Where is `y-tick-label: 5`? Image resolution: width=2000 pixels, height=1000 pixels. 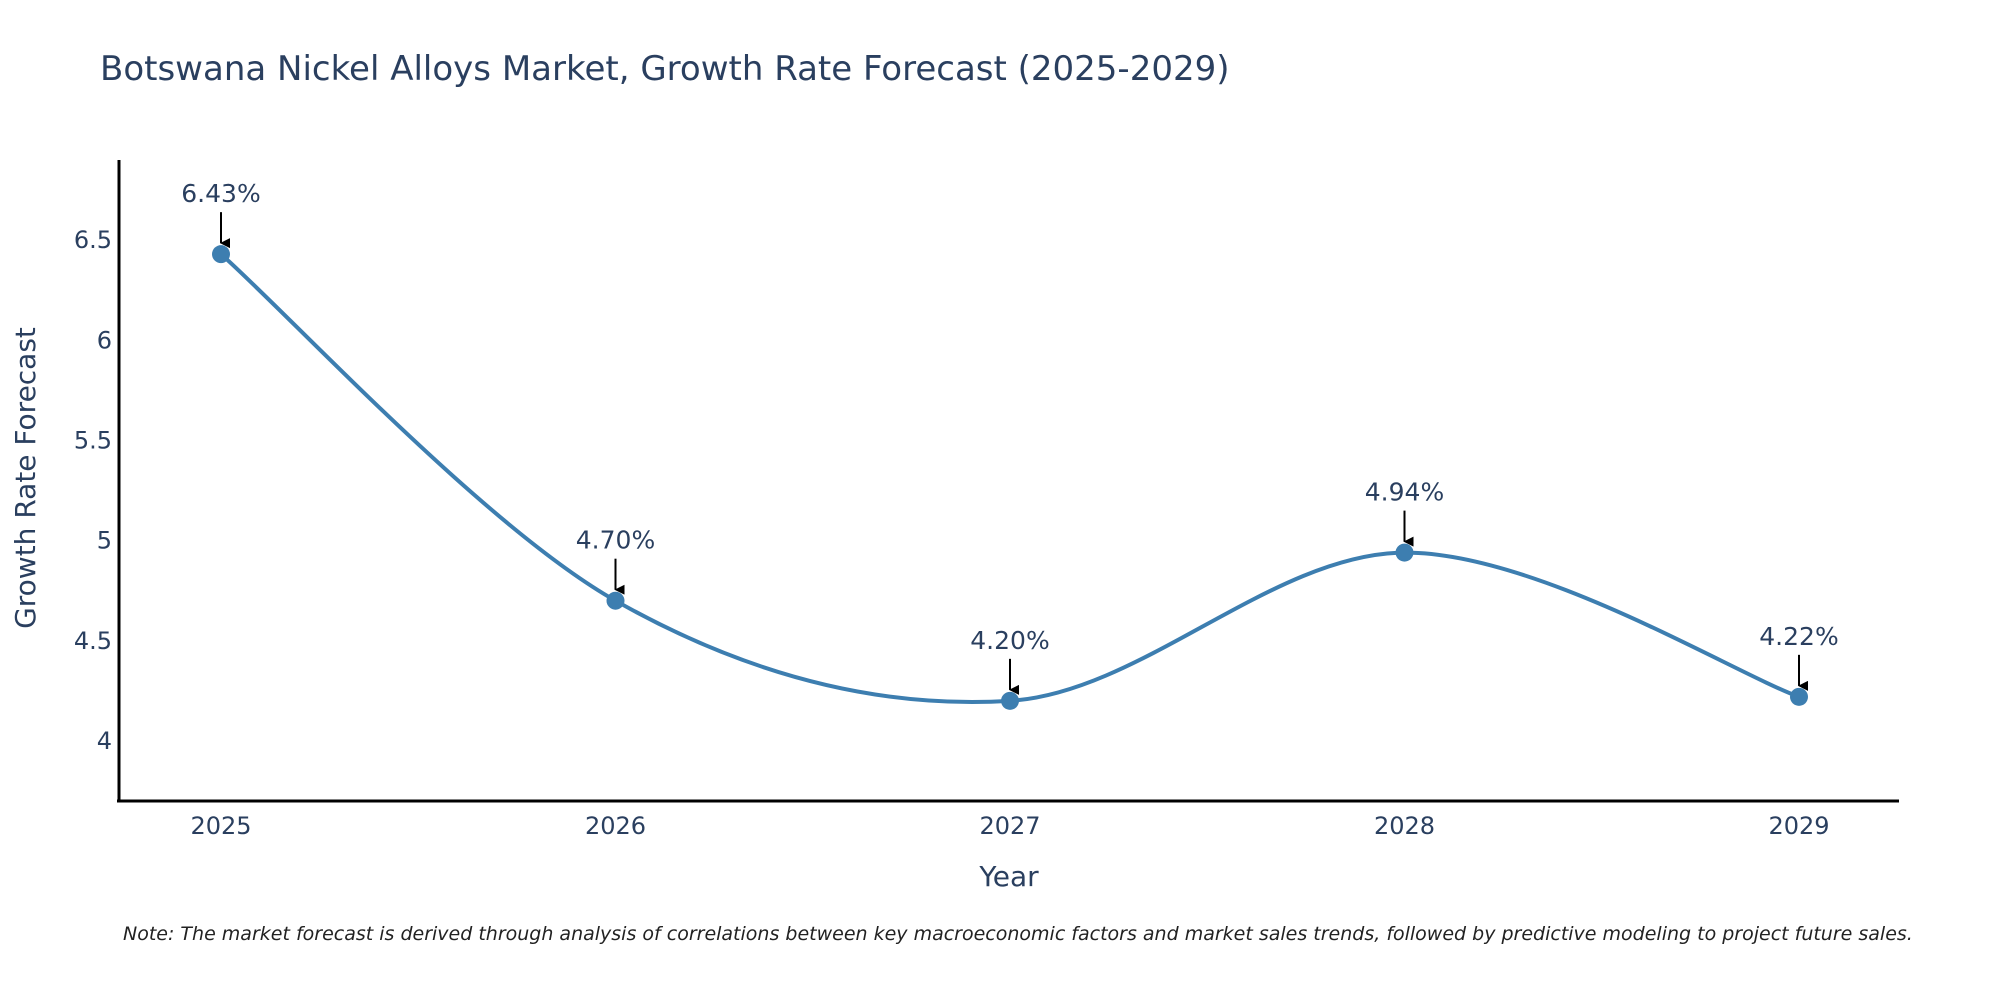
y-tick-label: 5 is located at coordinates (104, 541).